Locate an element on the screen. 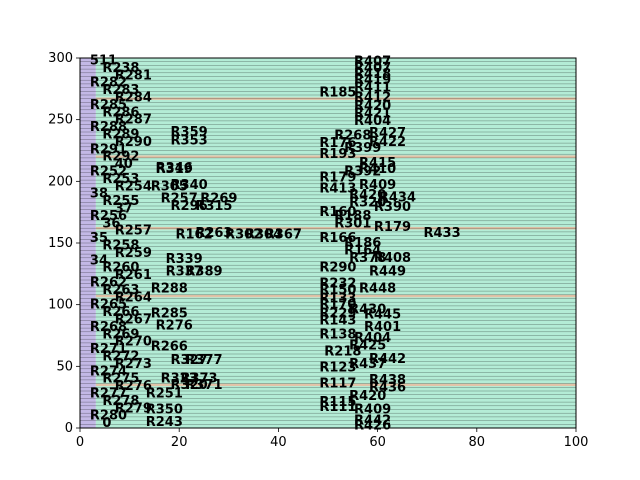 This screenshot has height=480, width=640. data-label: R323 is located at coordinates (179, 379).